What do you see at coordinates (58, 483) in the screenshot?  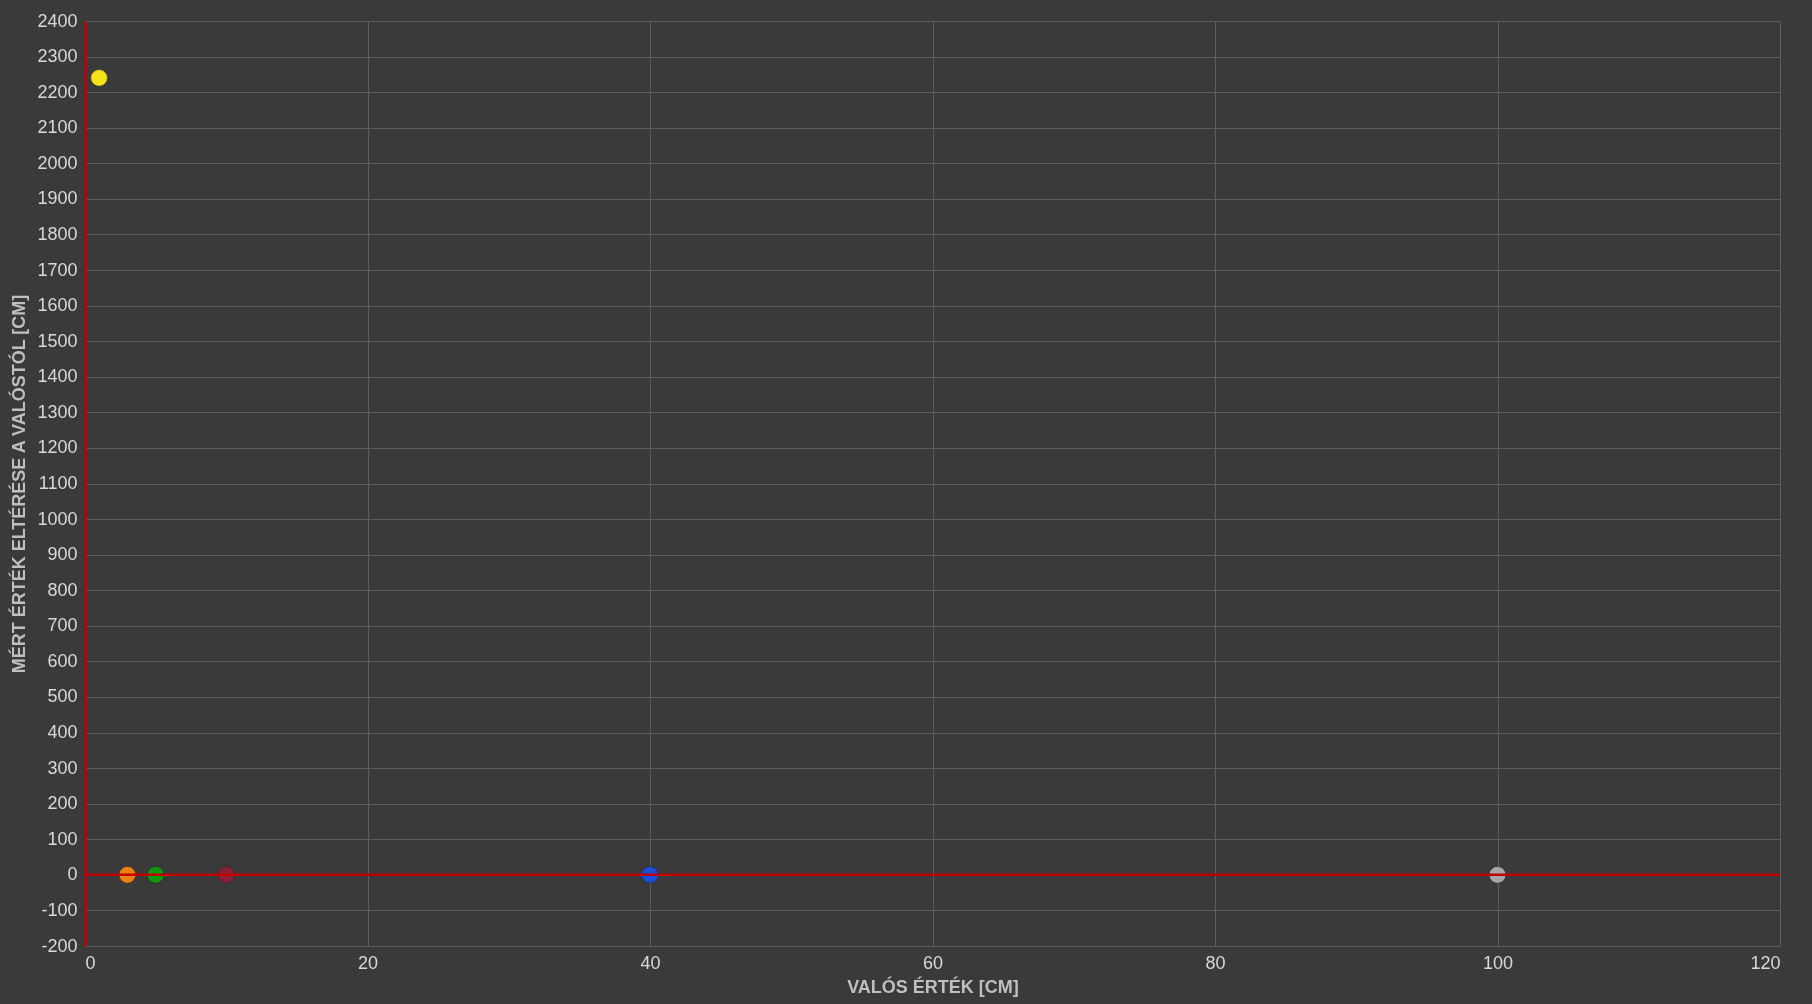 I see `y-tick-label: 1100` at bounding box center [58, 483].